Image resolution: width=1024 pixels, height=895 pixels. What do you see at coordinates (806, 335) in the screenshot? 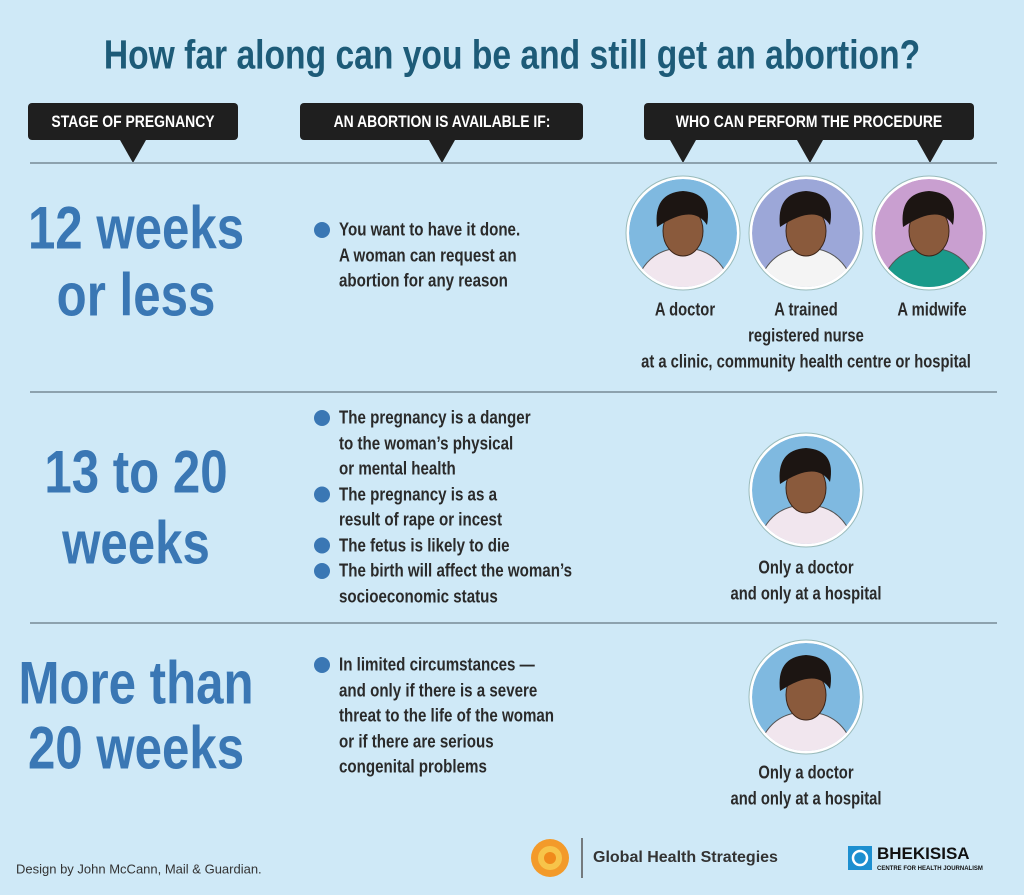
I see `provider-label: registered nurse` at bounding box center [806, 335].